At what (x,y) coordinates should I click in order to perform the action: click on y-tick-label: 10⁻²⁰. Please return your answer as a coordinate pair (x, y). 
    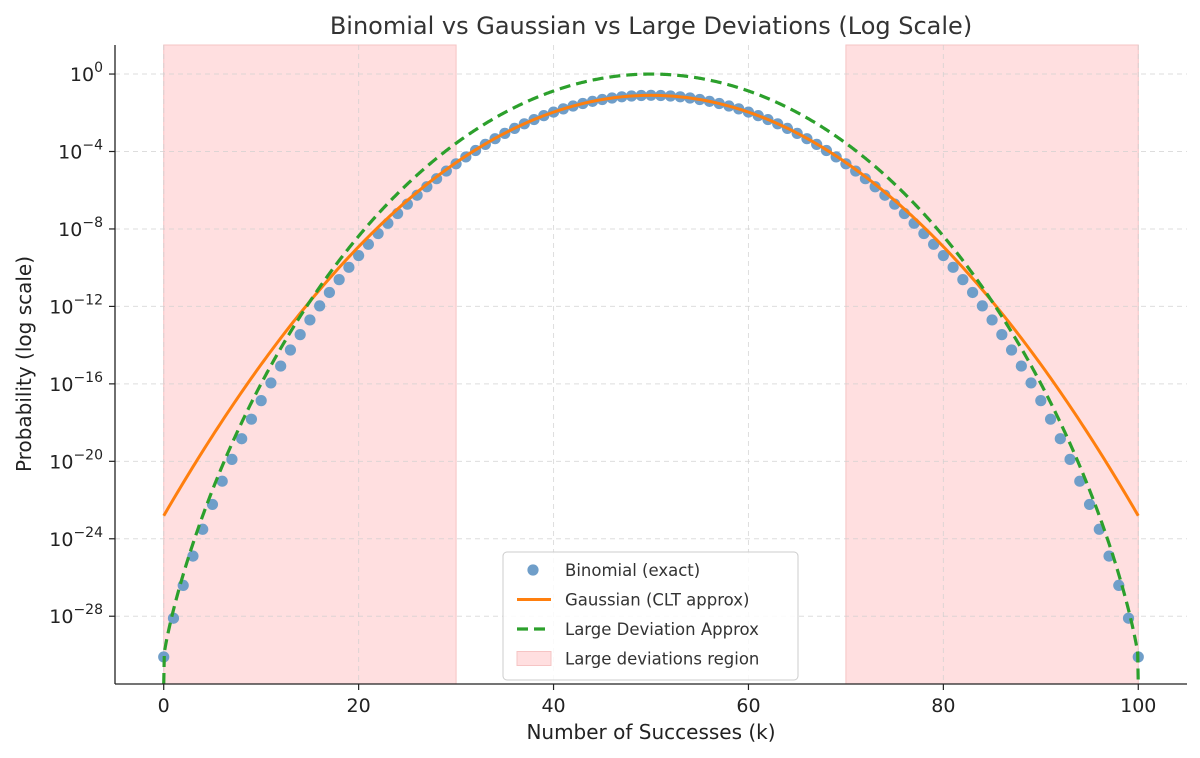
    Looking at the image, I should click on (76, 460).